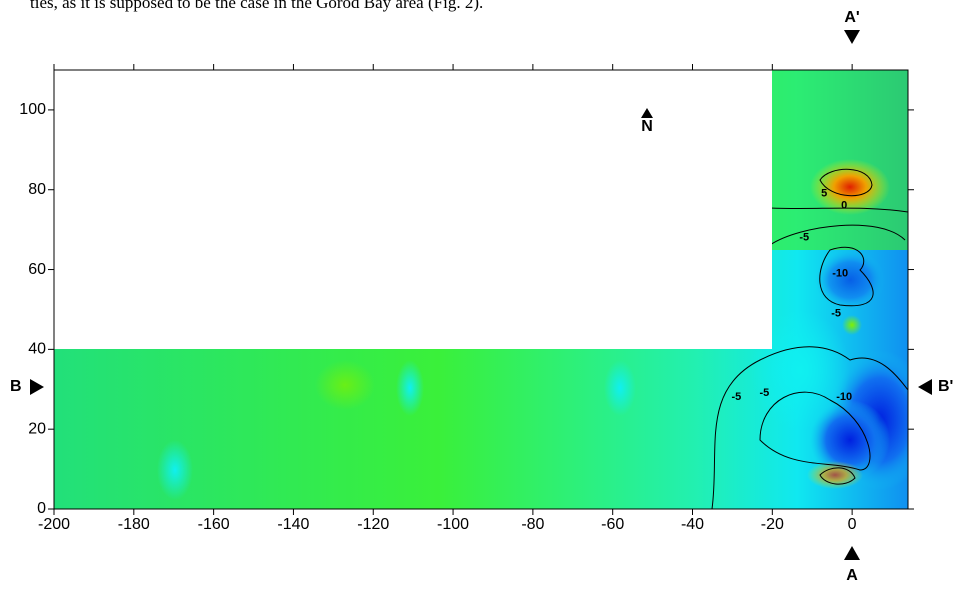 The height and width of the screenshot is (591, 958). I want to click on north-arrow, so click(647, 113).